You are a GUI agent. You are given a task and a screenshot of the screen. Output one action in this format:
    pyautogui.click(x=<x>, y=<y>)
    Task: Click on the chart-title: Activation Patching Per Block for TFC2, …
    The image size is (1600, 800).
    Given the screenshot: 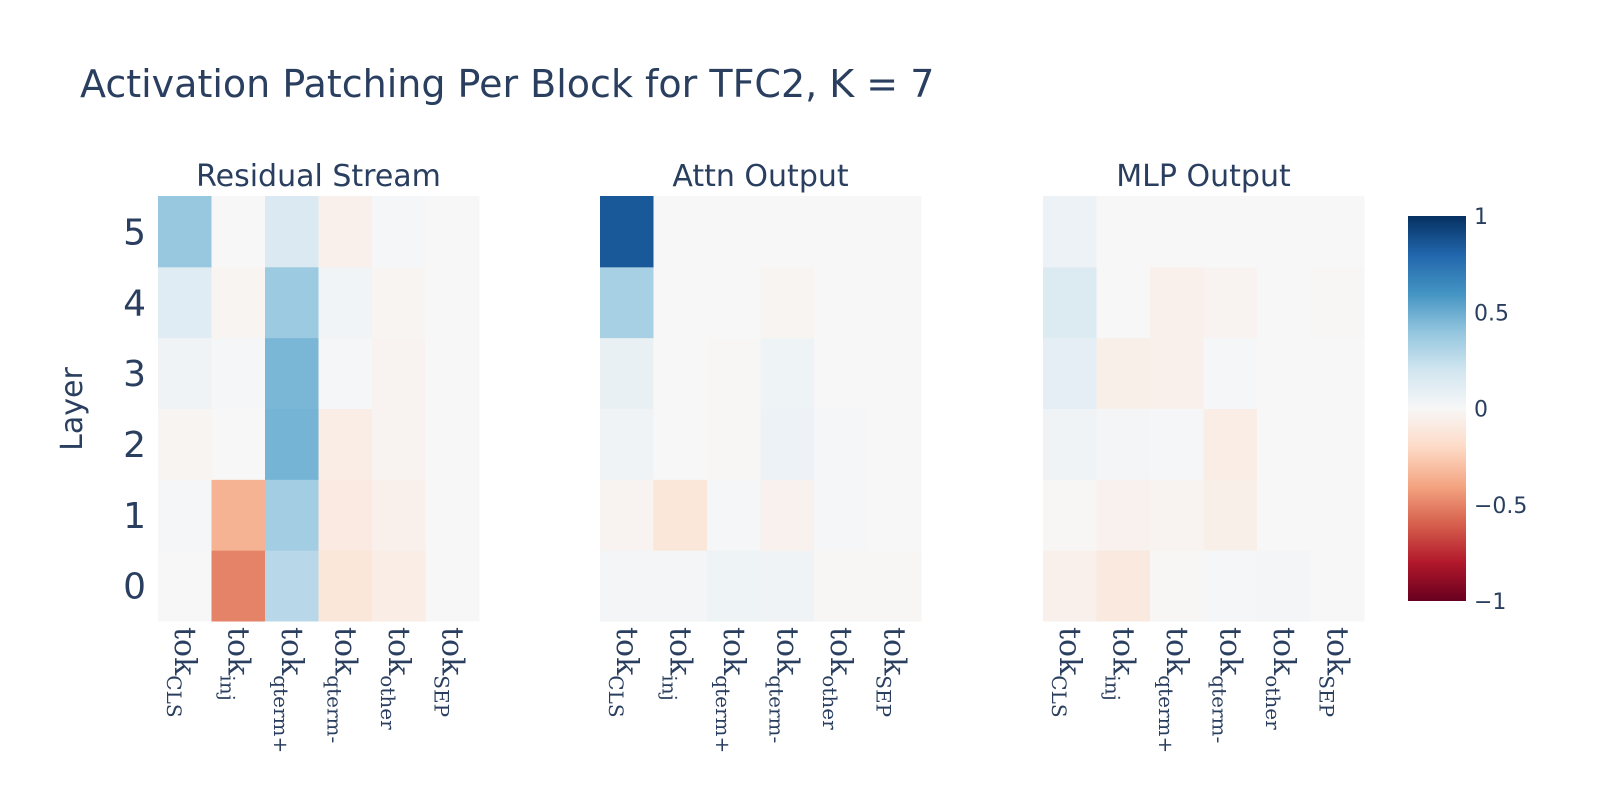 What is the action you would take?
    pyautogui.click(x=507, y=84)
    